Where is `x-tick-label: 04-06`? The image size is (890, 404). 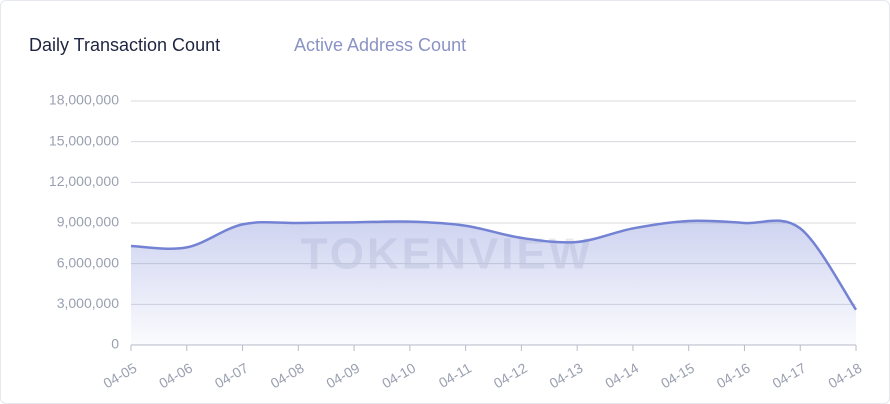 x-tick-label: 04-06 is located at coordinates (175, 376).